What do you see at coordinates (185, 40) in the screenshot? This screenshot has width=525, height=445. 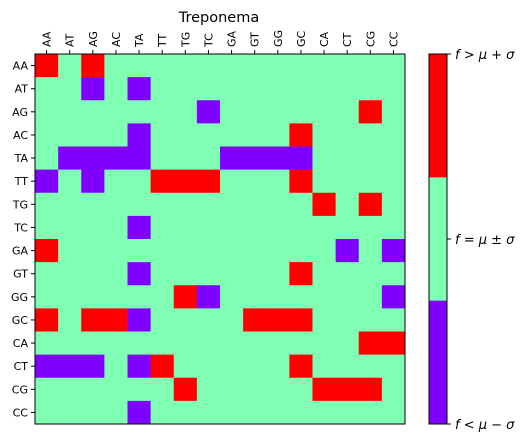 I see `x-tick-label: TG` at bounding box center [185, 40].